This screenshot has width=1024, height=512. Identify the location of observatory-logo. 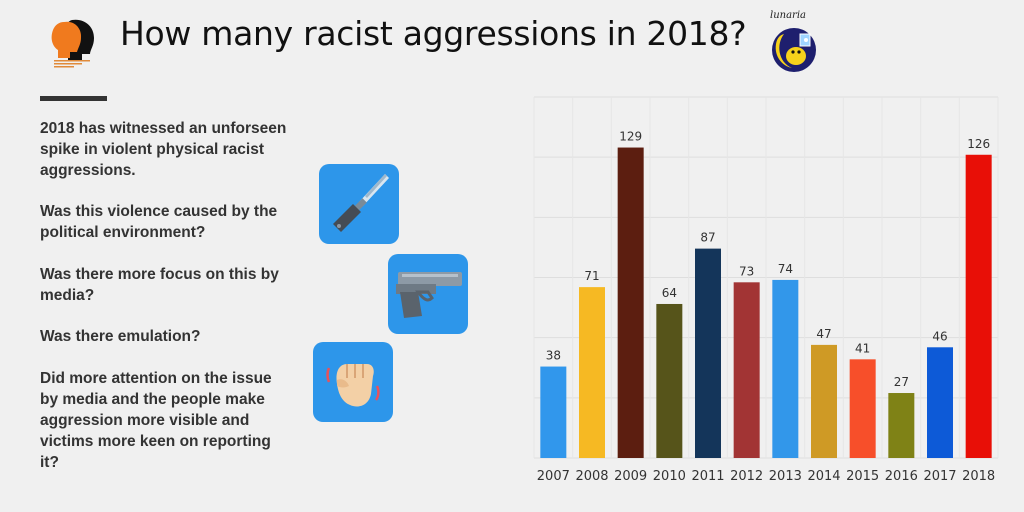
(73, 42).